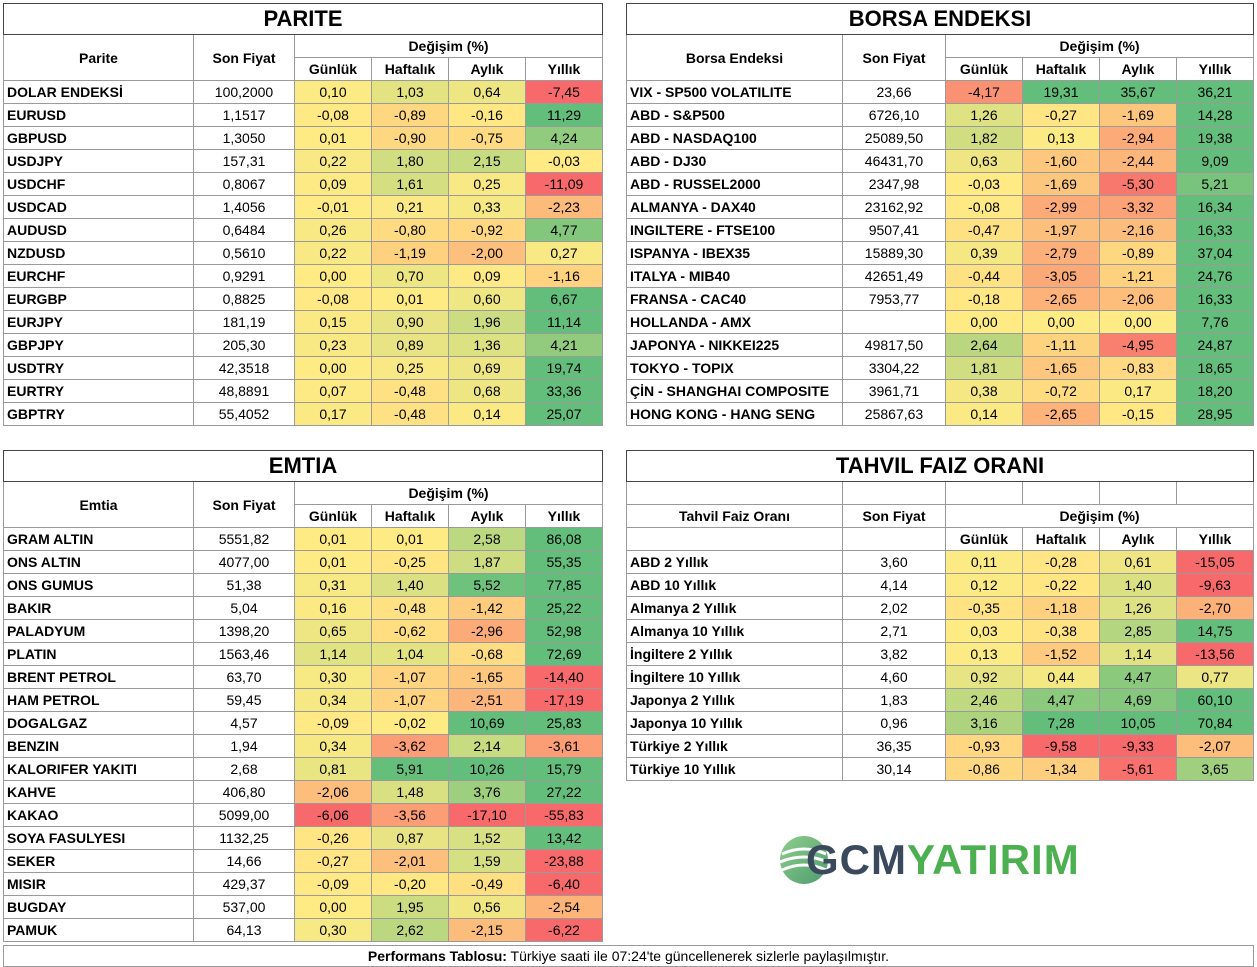 The width and height of the screenshot is (1257, 967). I want to click on row-name: GBPUSD, so click(98, 138).